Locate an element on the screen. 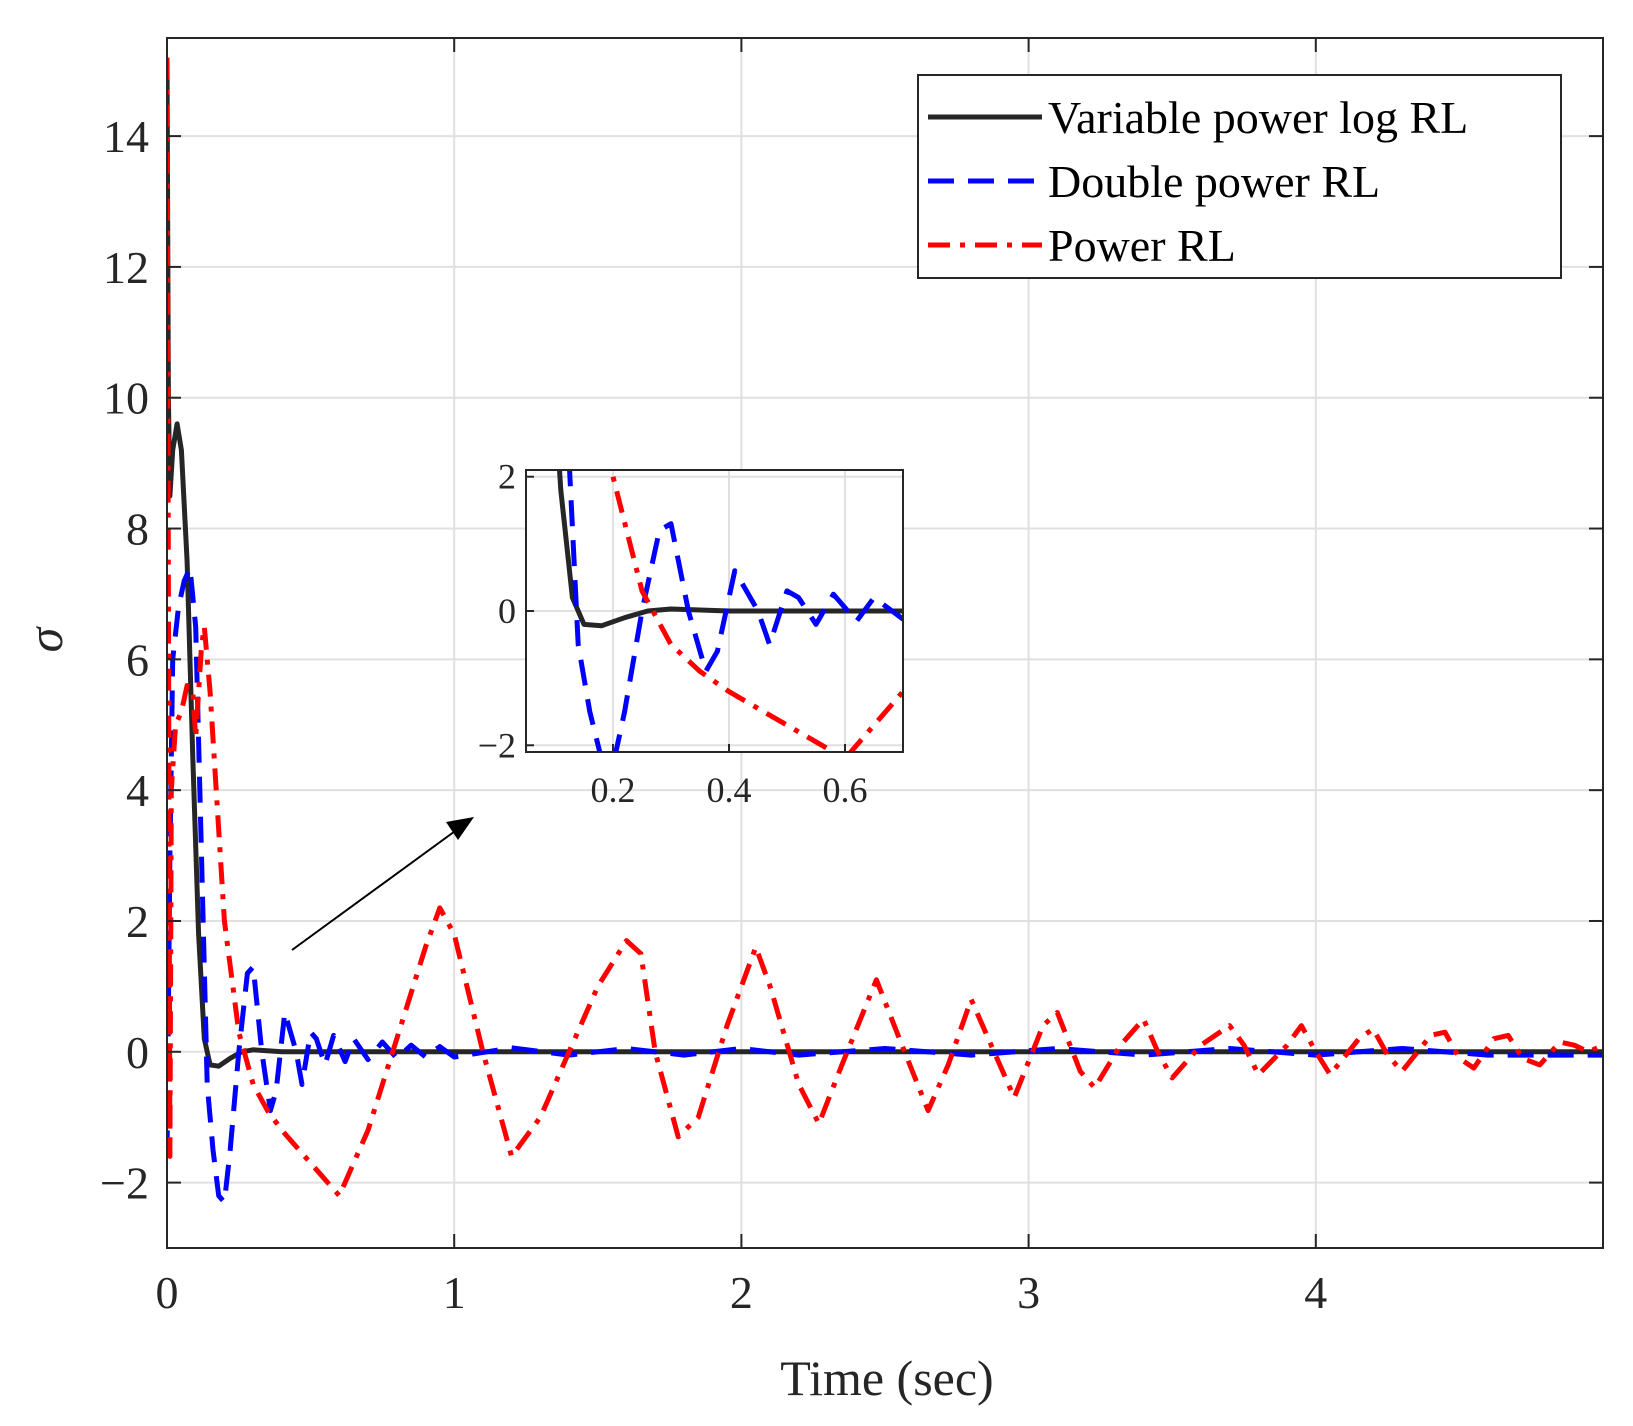 The width and height of the screenshot is (1633, 1426). y-tick-label: 6 is located at coordinates (137, 659).